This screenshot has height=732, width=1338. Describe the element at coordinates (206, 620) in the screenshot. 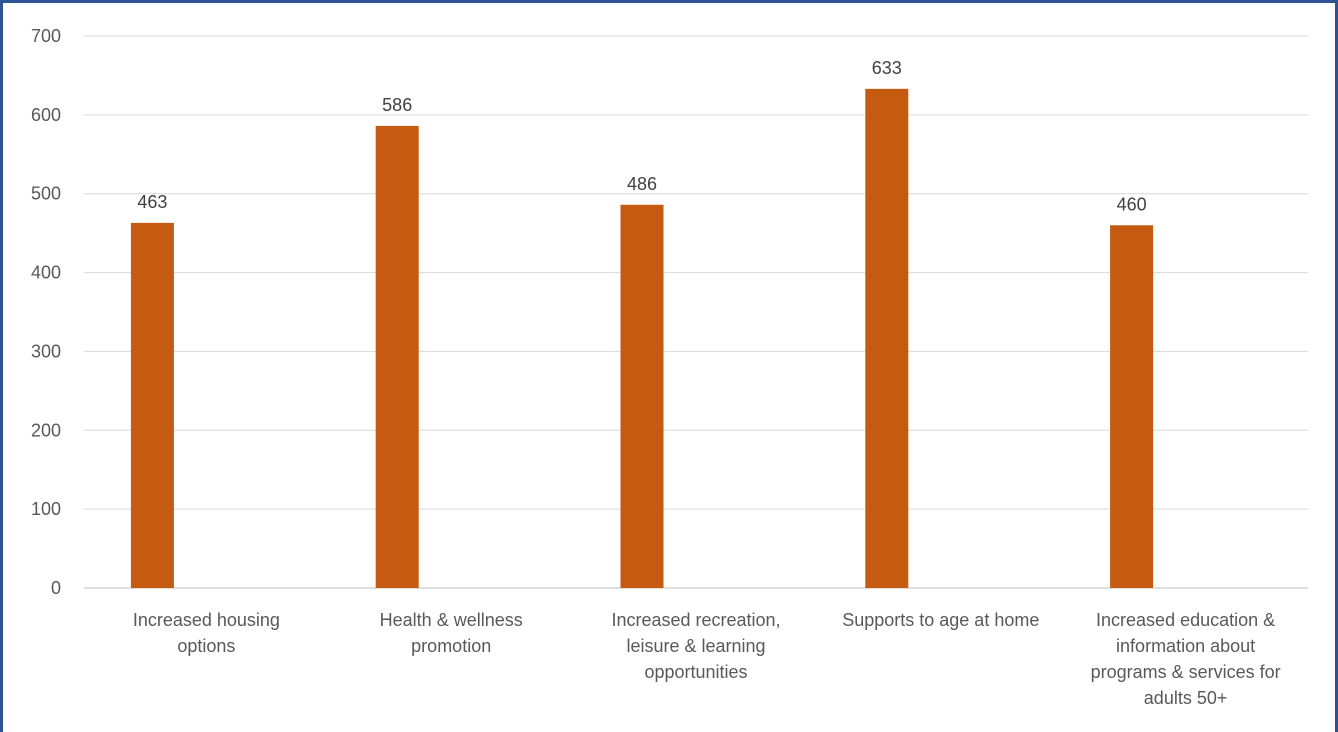

I see `x-tick-label-line: Increased housing` at that location.